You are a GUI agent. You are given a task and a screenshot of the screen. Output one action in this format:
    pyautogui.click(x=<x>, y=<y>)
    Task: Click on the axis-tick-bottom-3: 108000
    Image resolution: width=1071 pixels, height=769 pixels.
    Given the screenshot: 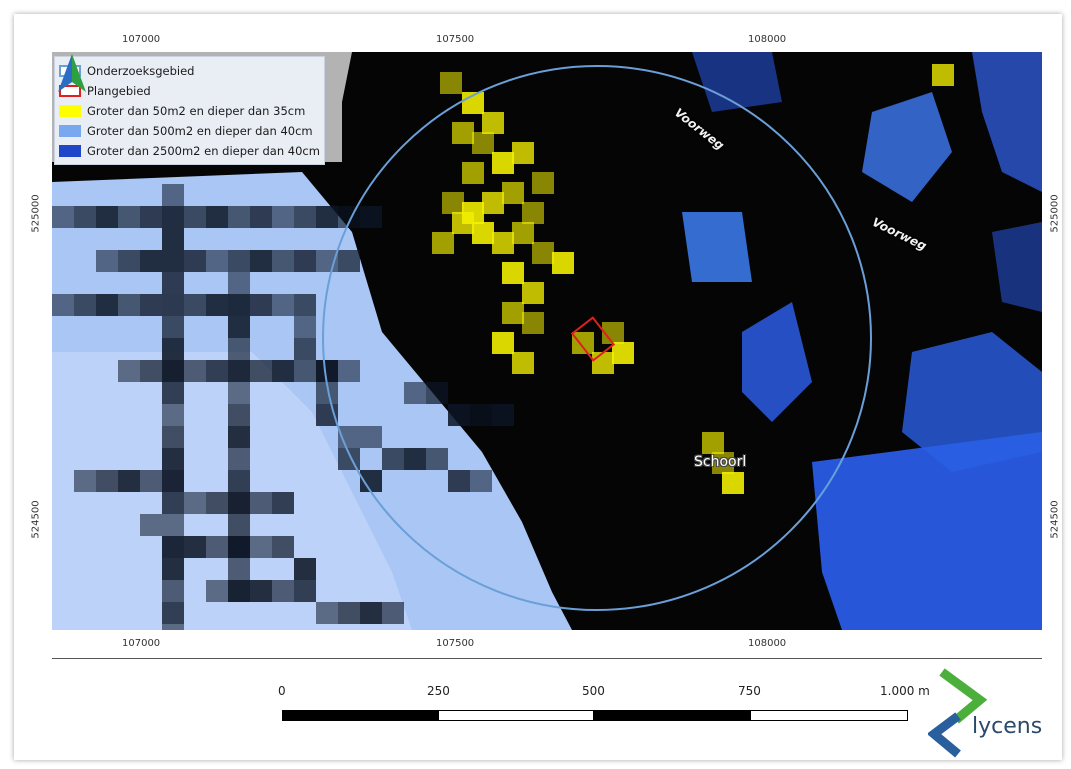 What is the action you would take?
    pyautogui.click(x=767, y=643)
    